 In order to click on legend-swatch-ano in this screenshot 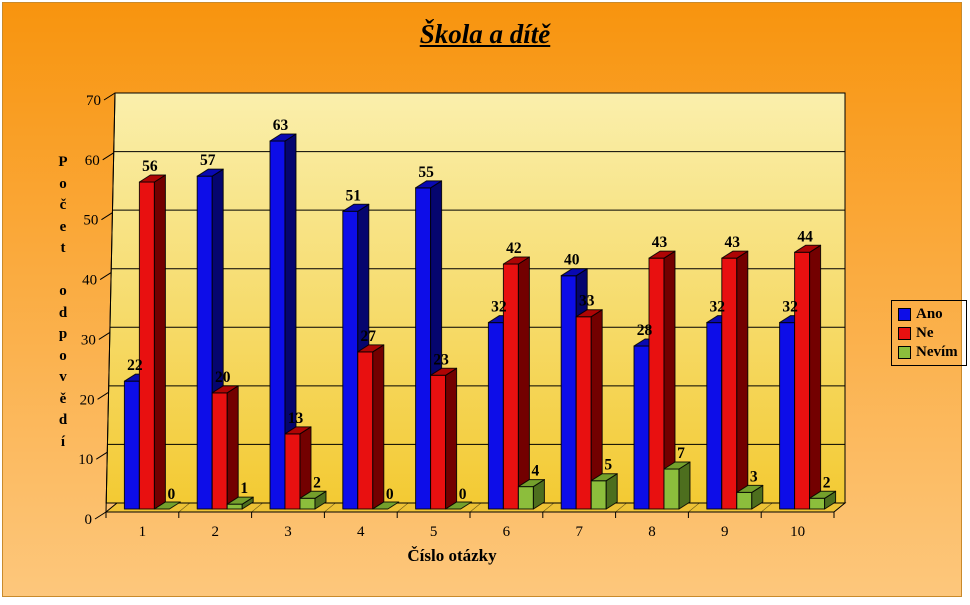, I will do `click(904, 314)`.